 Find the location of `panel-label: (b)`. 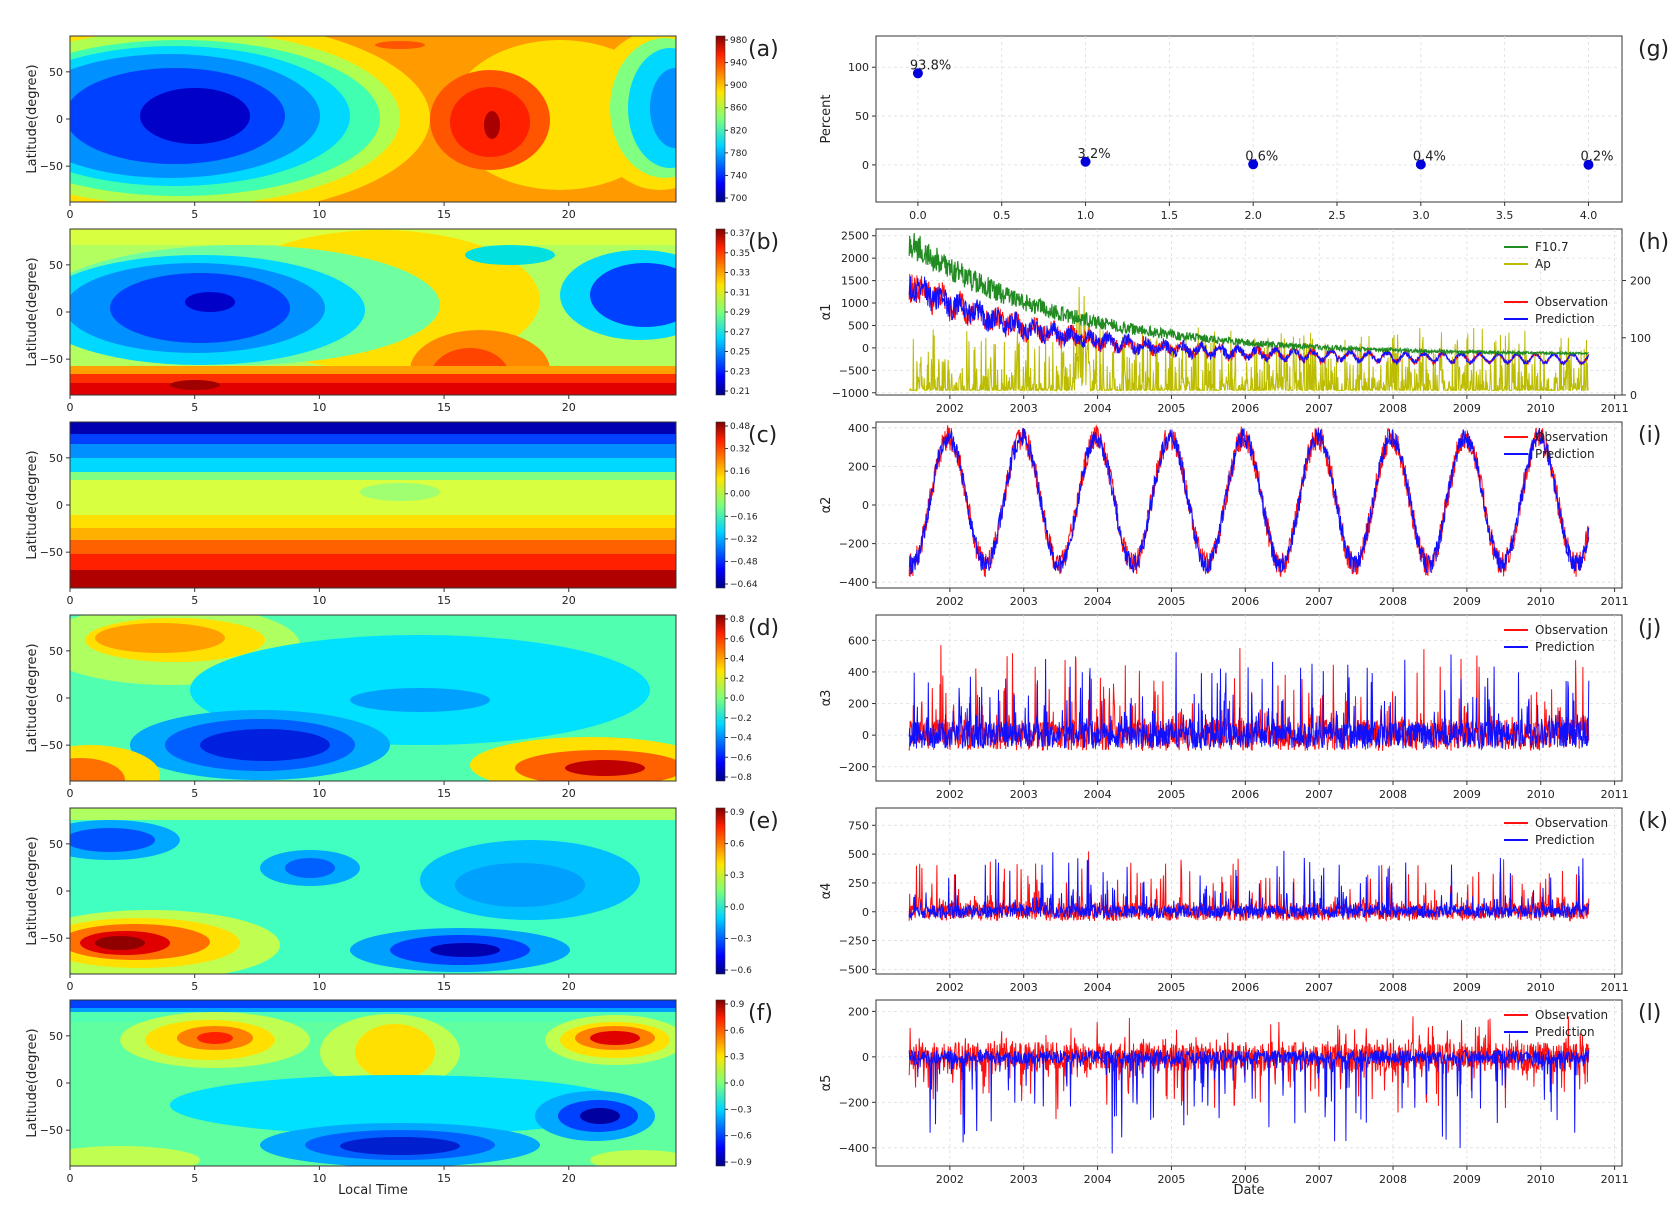

panel-label: (b) is located at coordinates (763, 242).